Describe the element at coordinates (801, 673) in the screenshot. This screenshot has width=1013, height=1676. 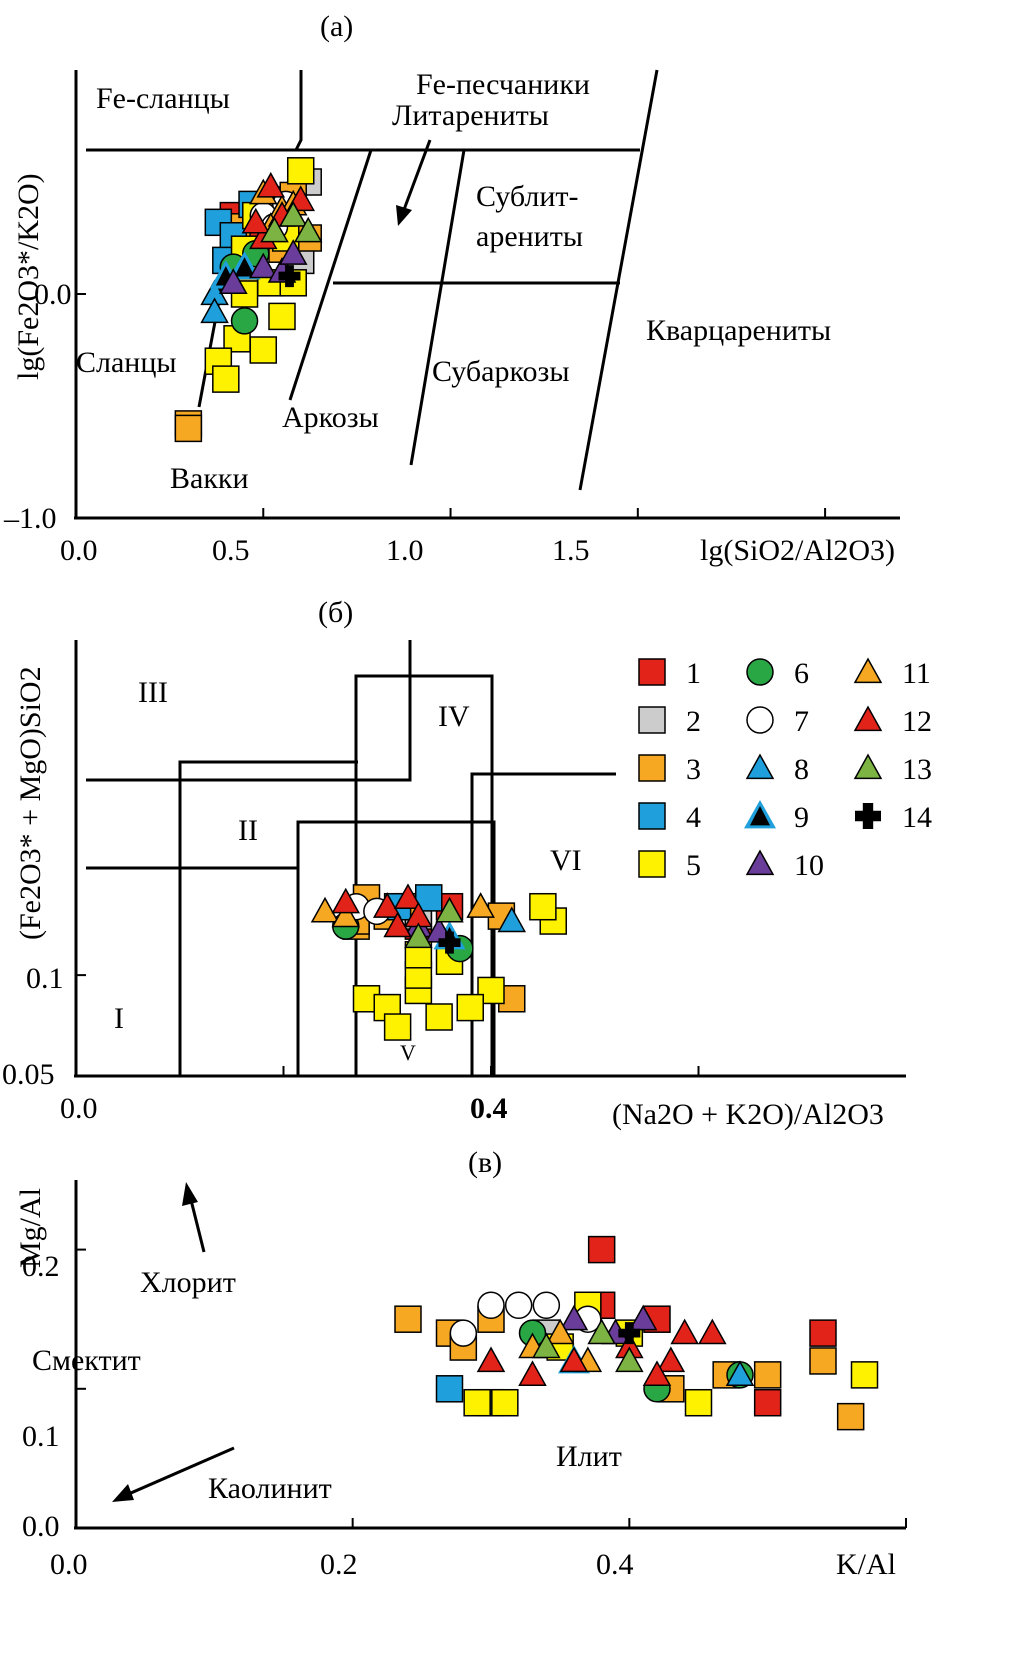
I see `legend-label-6: 6` at that location.